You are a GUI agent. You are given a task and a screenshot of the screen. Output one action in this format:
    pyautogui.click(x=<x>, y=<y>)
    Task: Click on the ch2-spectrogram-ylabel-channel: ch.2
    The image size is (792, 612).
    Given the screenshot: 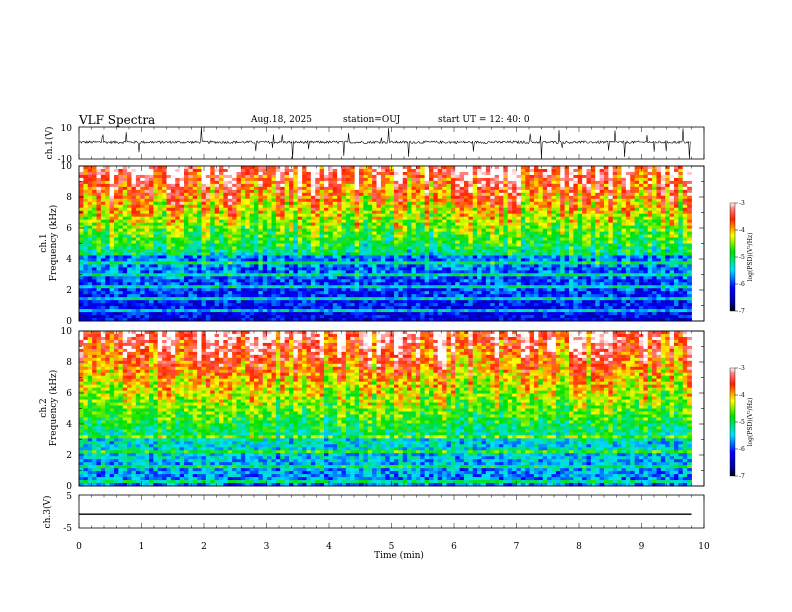 What is the action you would take?
    pyautogui.click(x=44, y=407)
    